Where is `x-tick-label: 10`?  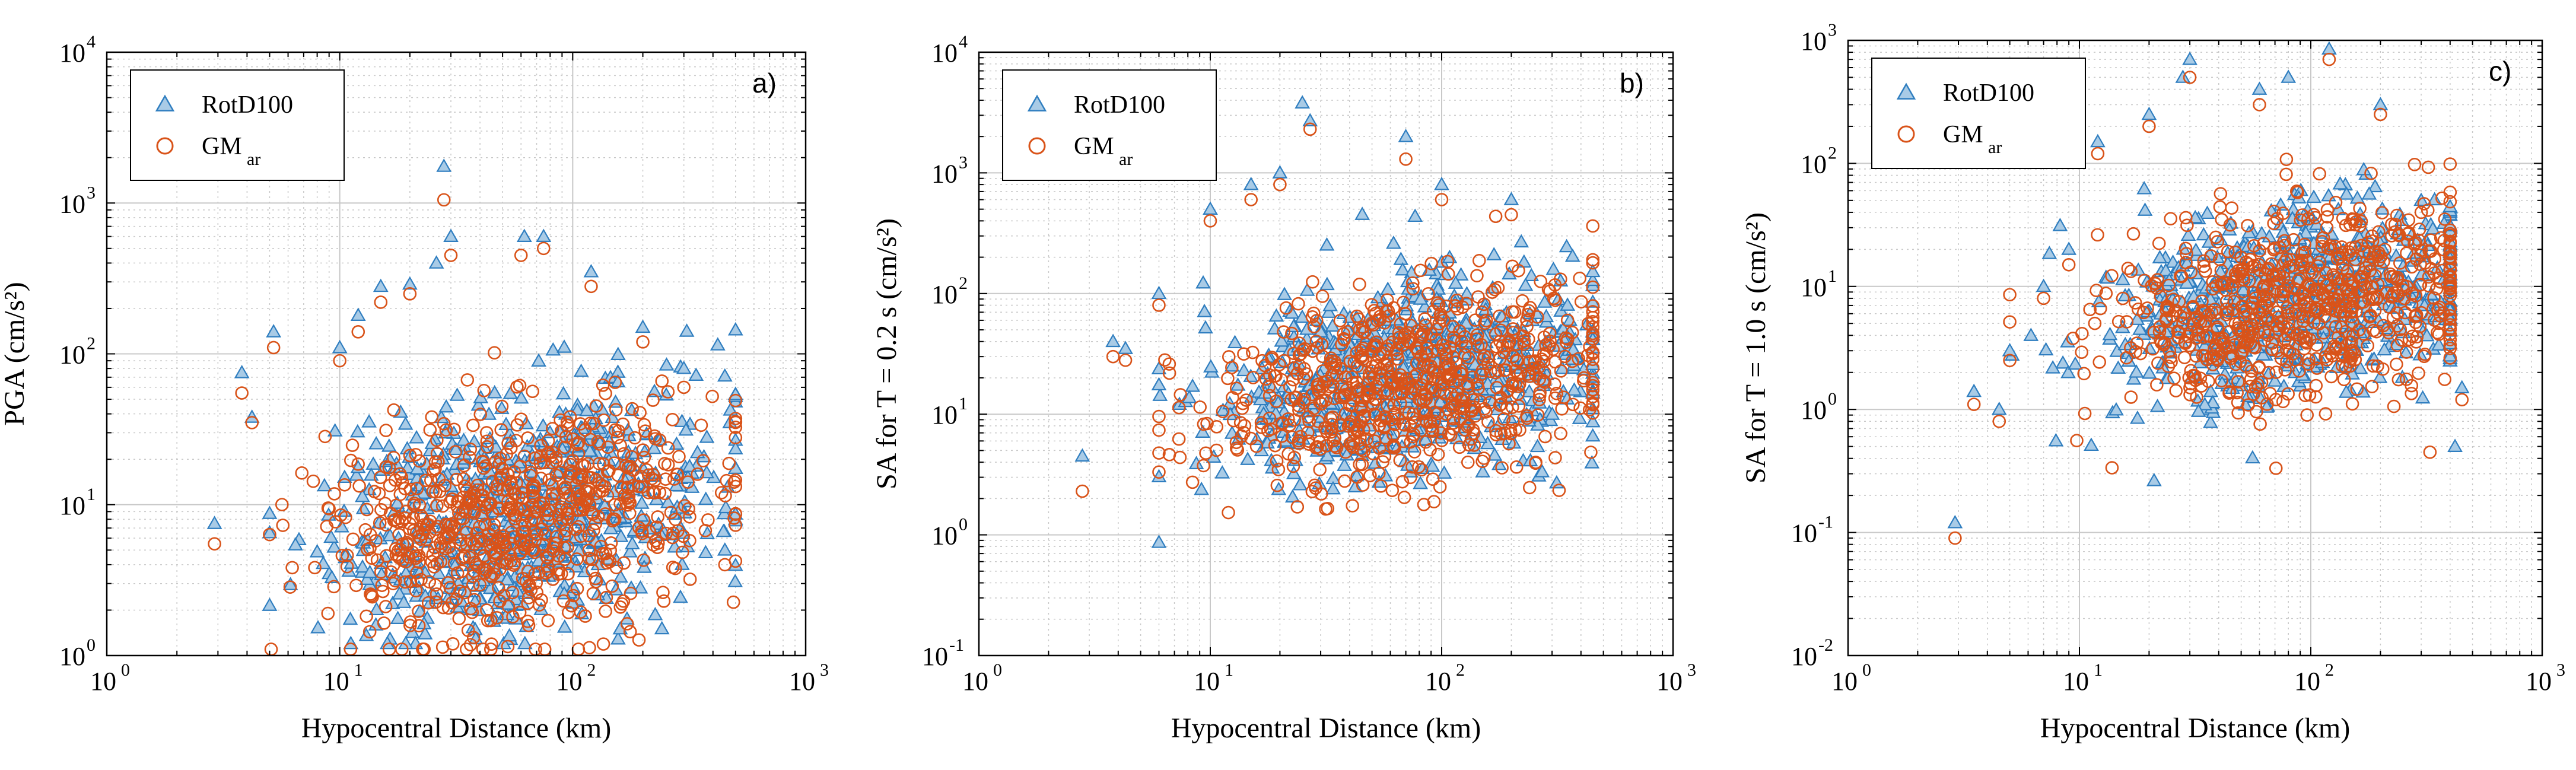 x-tick-label: 10 is located at coordinates (1669, 681).